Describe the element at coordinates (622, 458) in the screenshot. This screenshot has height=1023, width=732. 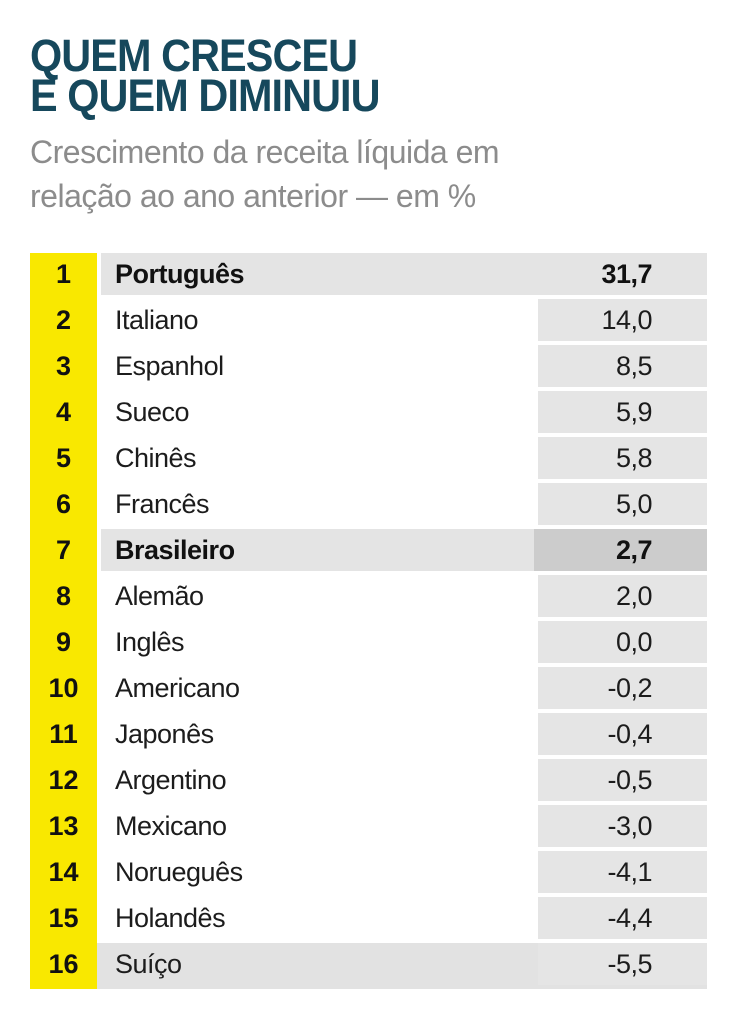
I see `value-cell: 5,8` at that location.